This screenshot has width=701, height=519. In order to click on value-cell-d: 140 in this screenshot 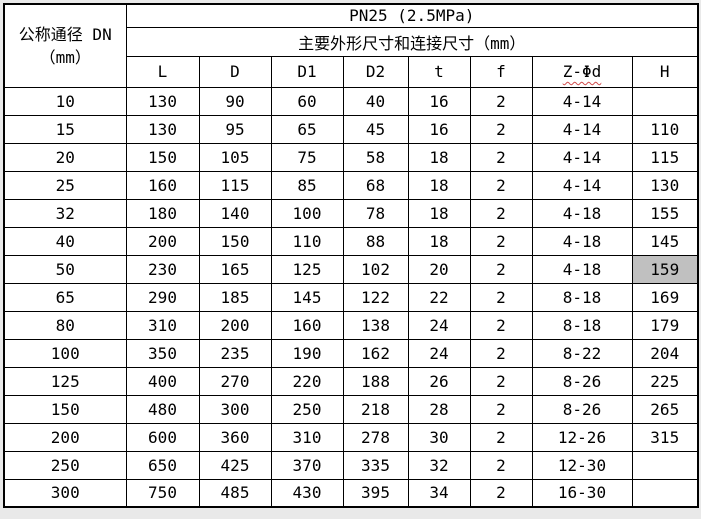, I will do `click(235, 213)`.